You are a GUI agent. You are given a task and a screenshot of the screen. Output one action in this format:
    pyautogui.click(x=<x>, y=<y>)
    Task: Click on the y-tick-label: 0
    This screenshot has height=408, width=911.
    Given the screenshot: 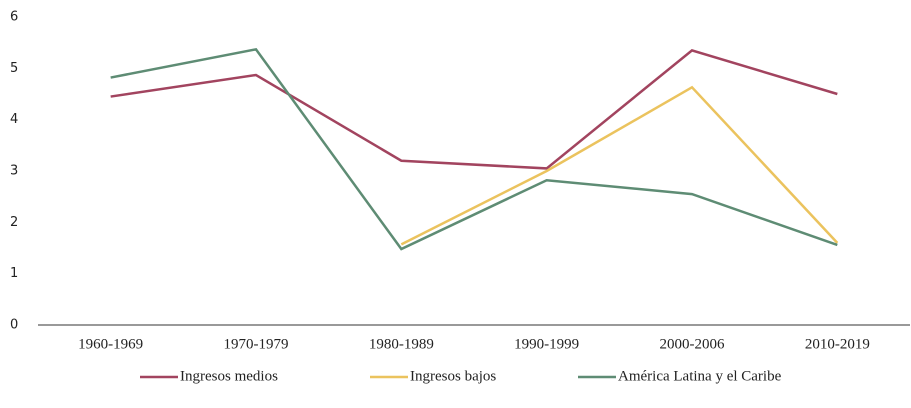 What is the action you would take?
    pyautogui.click(x=14, y=325)
    